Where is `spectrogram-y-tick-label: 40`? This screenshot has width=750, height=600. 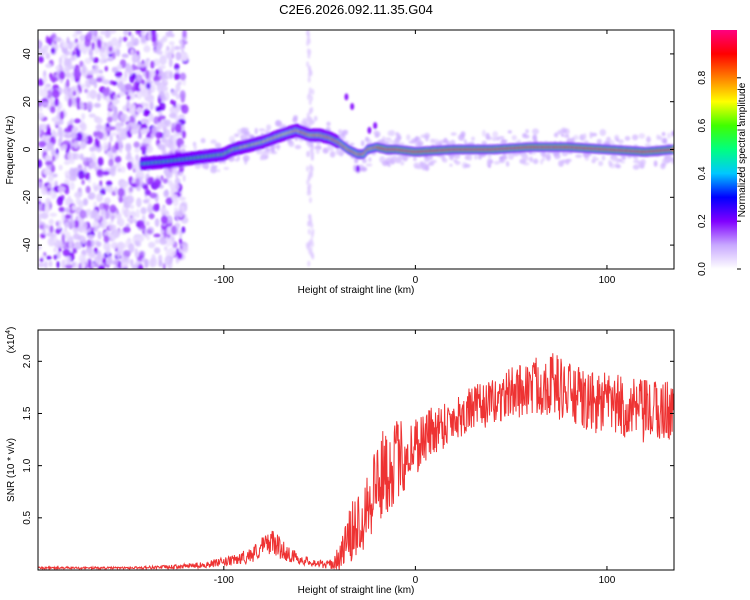
spectrogram-y-tick-label: 40 is located at coordinates (27, 54).